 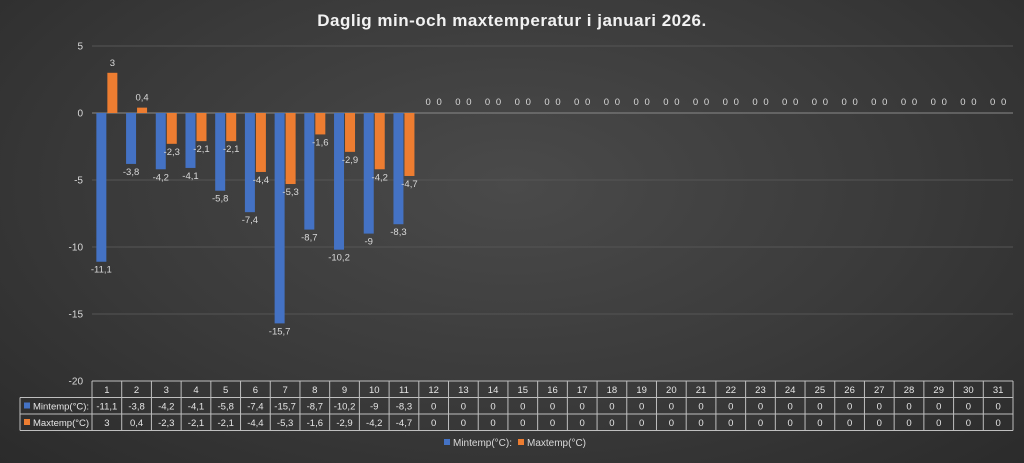 What do you see at coordinates (76, 382) in the screenshot?
I see `y-tick-label: -20` at bounding box center [76, 382].